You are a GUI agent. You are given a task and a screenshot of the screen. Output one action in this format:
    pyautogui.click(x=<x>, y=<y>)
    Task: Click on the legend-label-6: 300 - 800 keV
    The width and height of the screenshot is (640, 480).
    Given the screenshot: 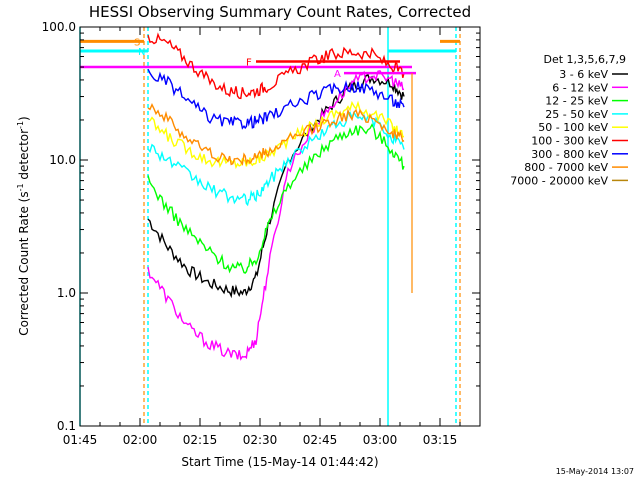 What is the action you would take?
    pyautogui.click(x=569, y=154)
    